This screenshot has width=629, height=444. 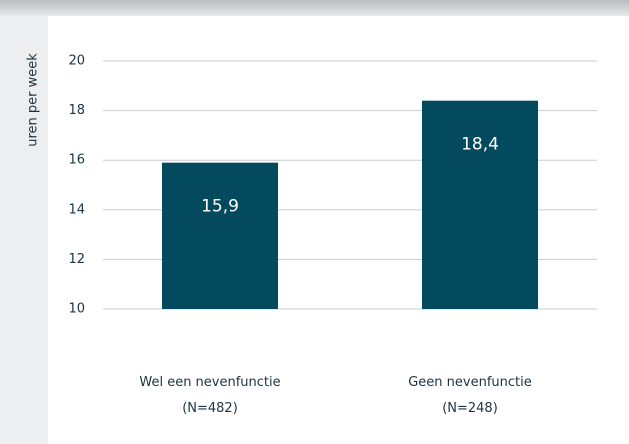 What do you see at coordinates (314, 8) in the screenshot?
I see `top-shade` at bounding box center [314, 8].